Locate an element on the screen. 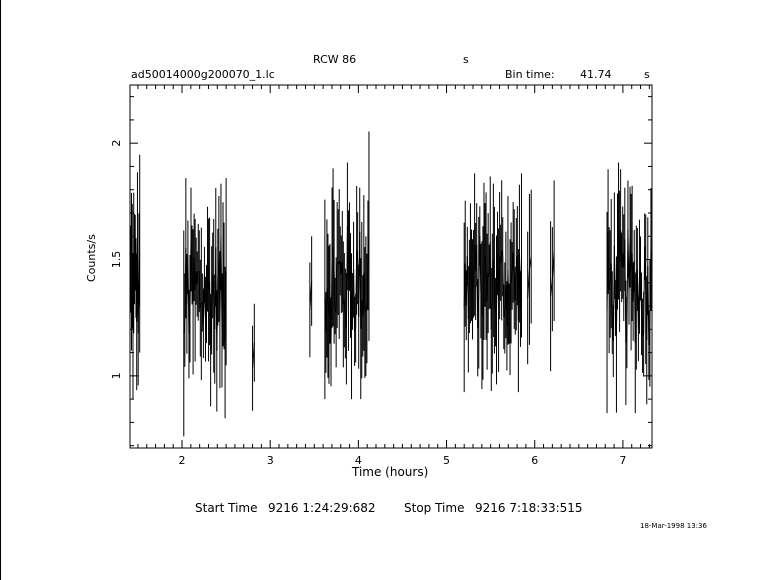 The image size is (781, 580). y-tick-label: 2 is located at coordinates (116, 143).